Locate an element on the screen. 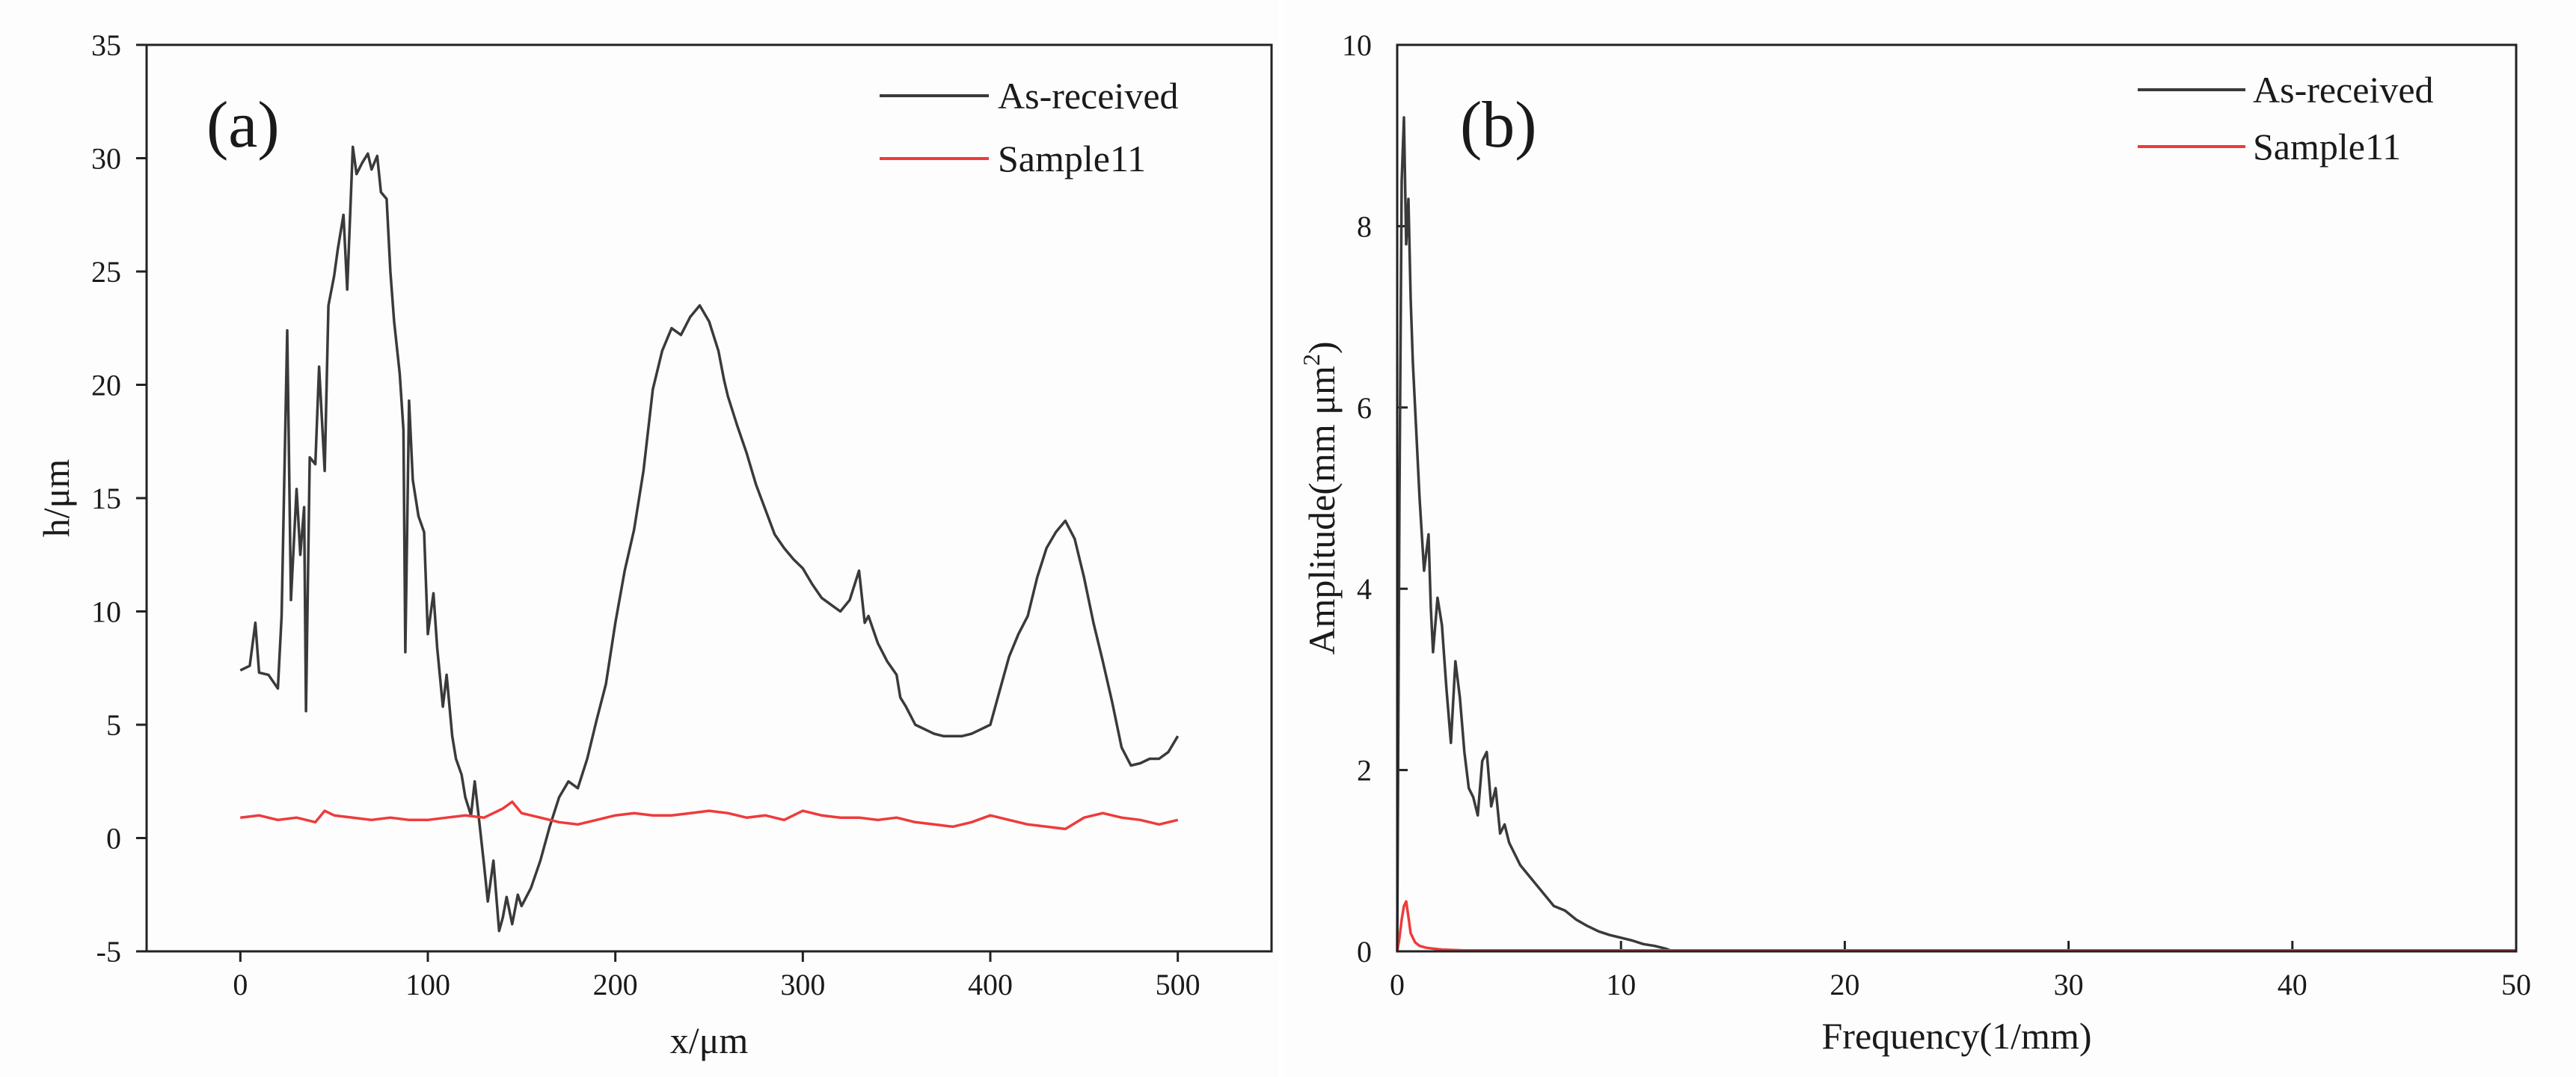  y-tick-label-5: -5 is located at coordinates (108, 952).